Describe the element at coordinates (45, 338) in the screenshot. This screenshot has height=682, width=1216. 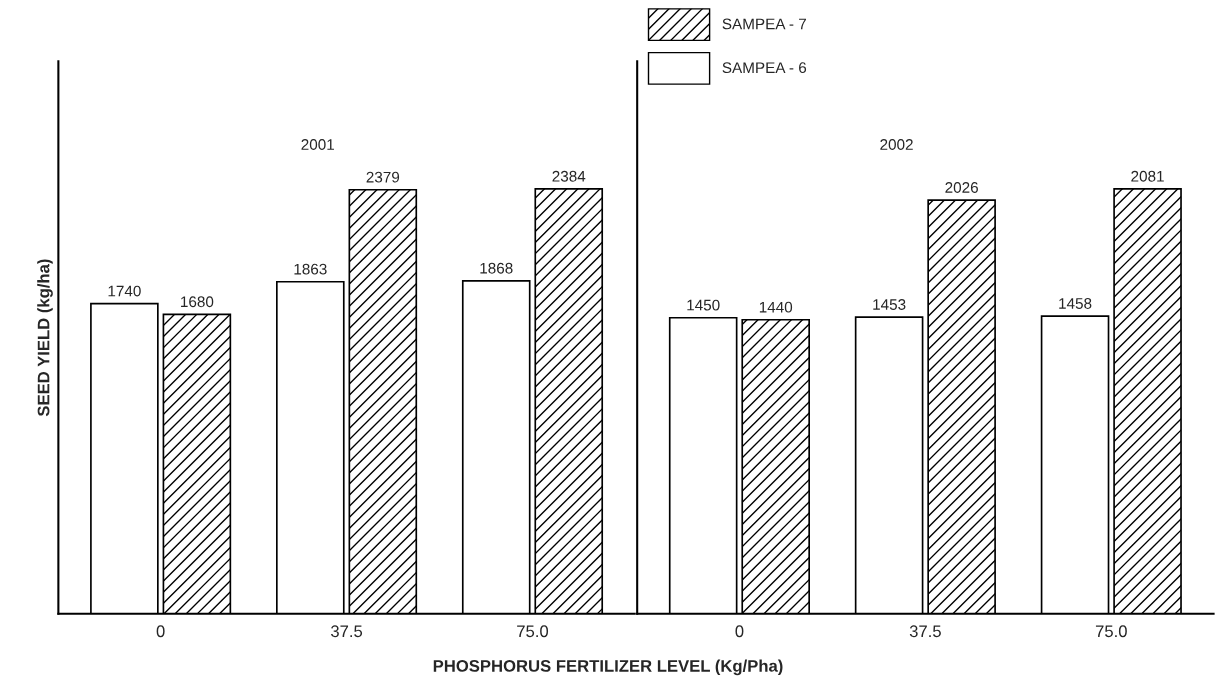
I see `y-axis-title: SEED YIELD (kg/ha)` at that location.